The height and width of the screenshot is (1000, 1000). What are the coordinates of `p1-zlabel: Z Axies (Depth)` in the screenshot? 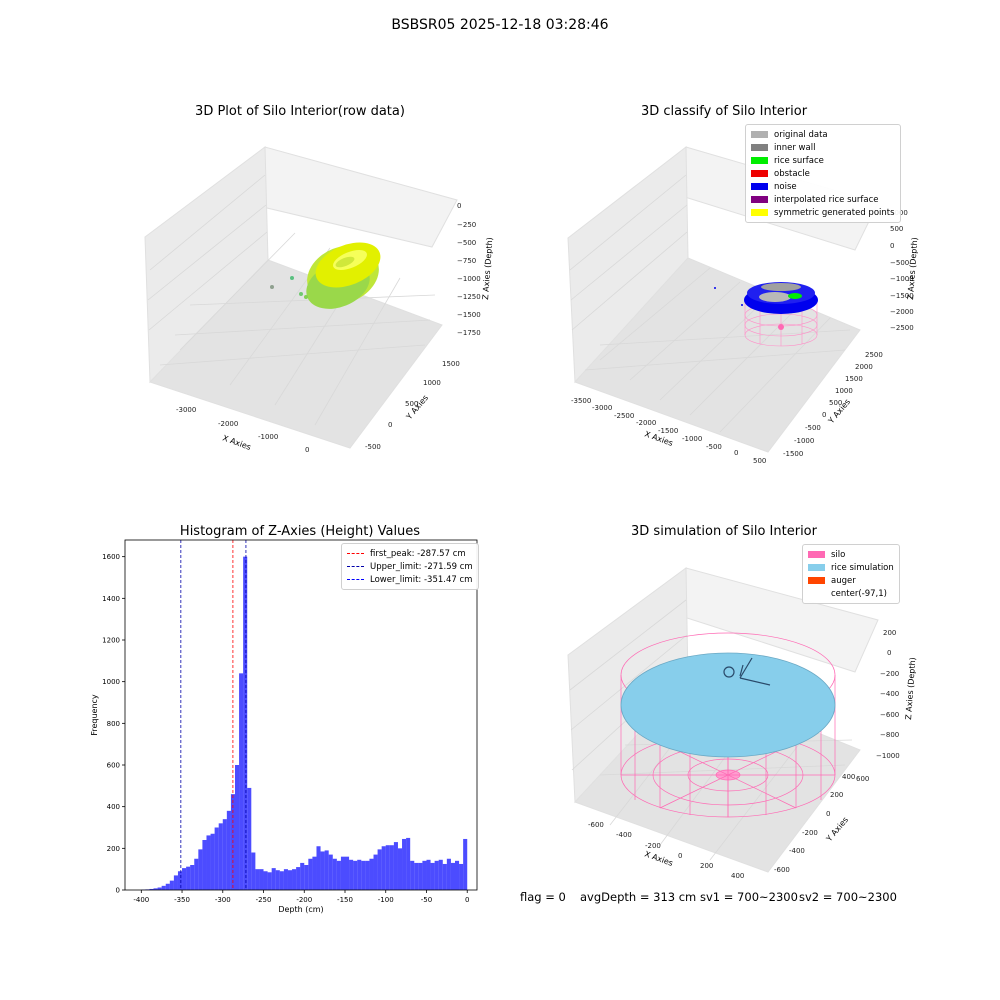 It's located at (487, 268).